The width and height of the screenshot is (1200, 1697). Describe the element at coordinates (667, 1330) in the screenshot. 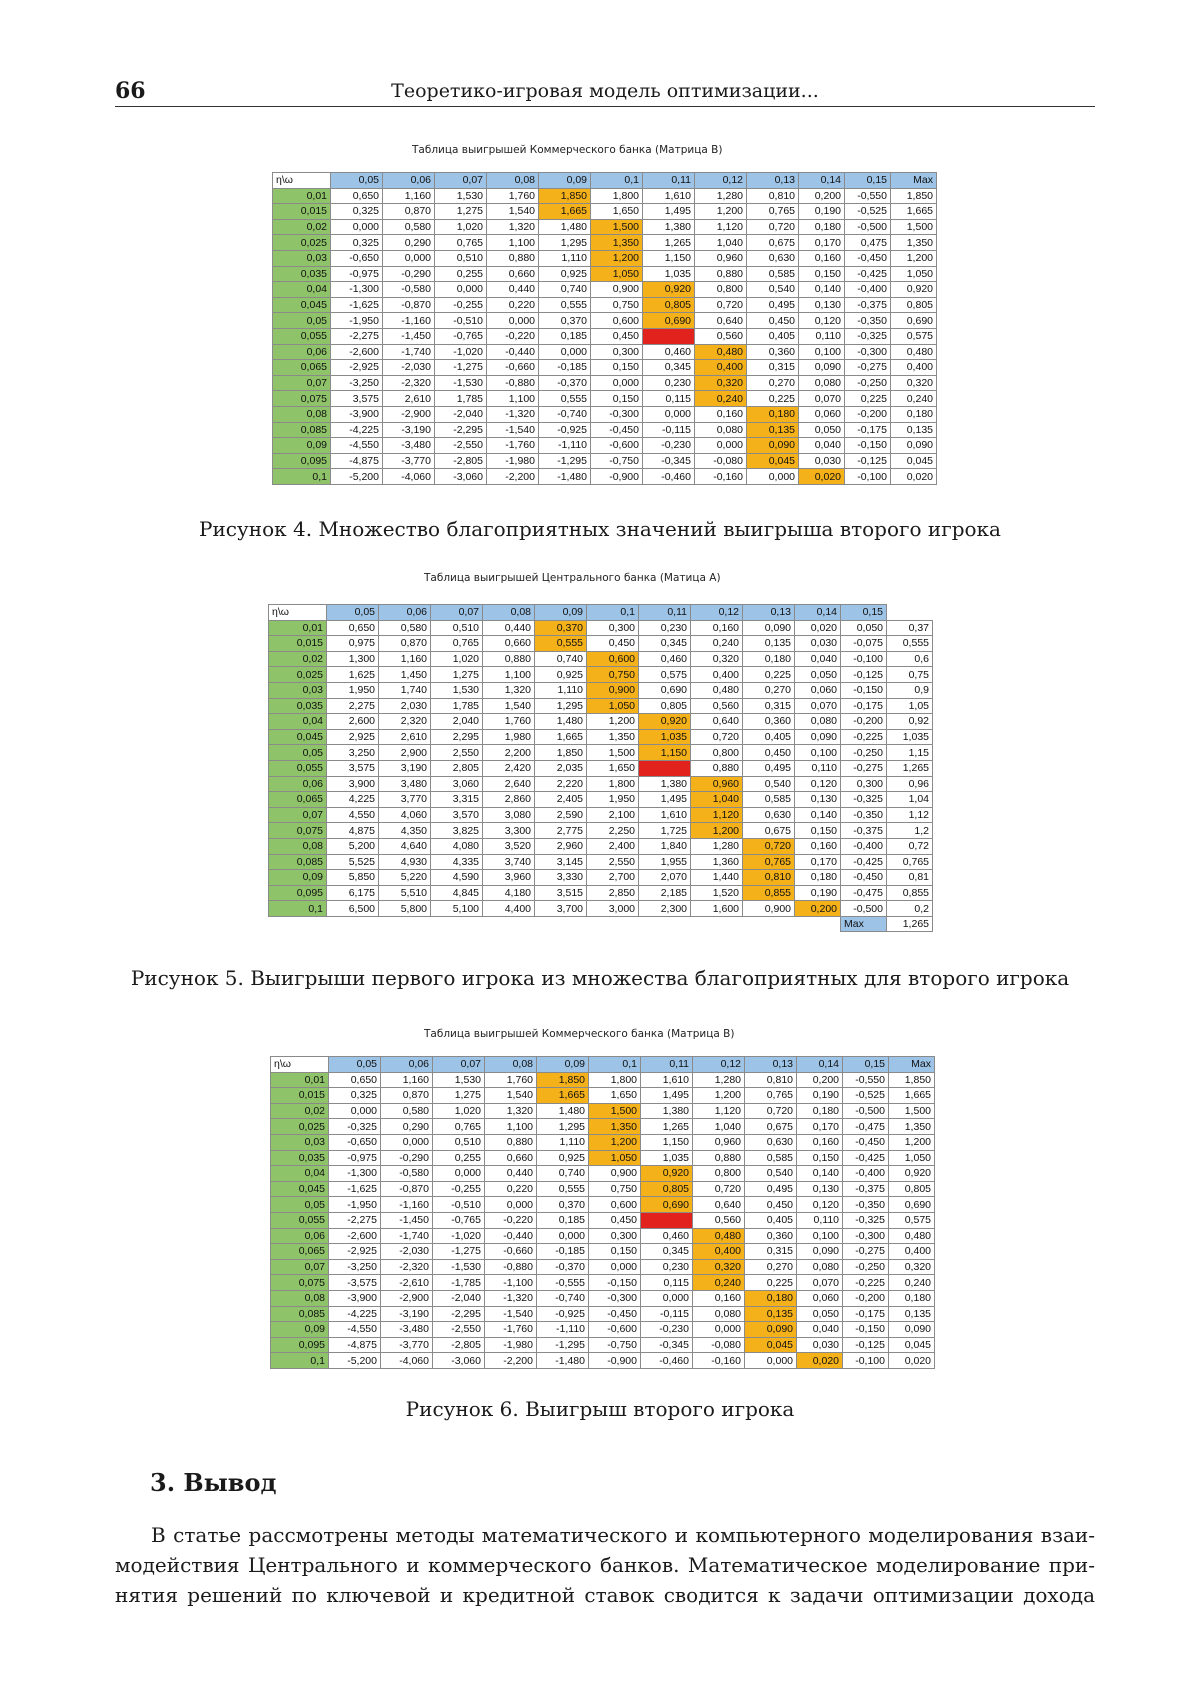

I see `table-cell: -0,230` at that location.